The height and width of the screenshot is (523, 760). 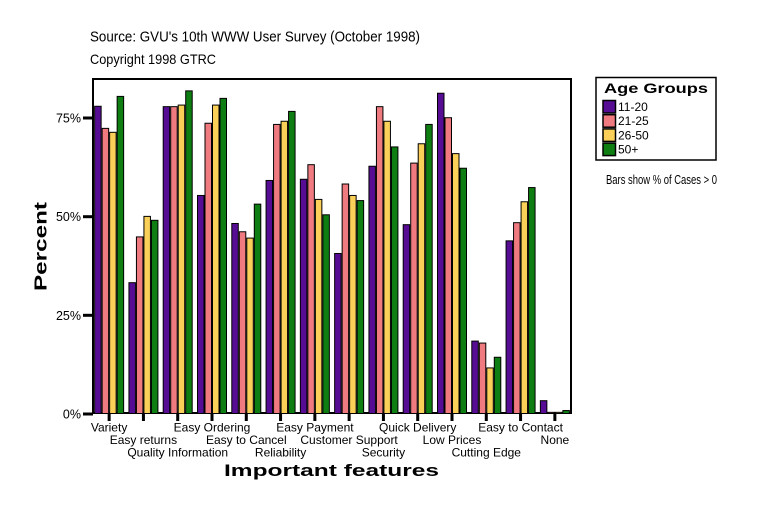 What do you see at coordinates (487, 452) in the screenshot?
I see `svg-text: Cutting Edge` at bounding box center [487, 452].